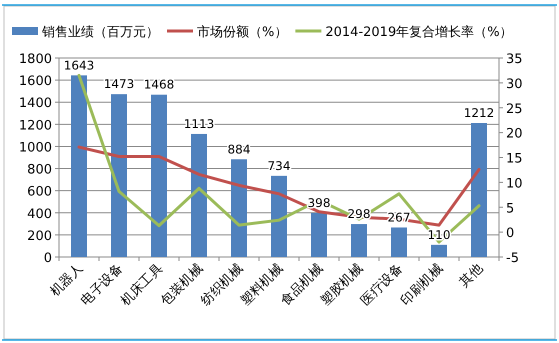  I want to click on y-tick-label: 800, so click(39, 170).